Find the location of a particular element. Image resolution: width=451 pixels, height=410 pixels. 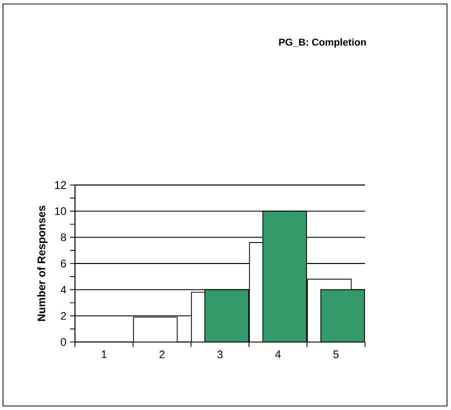

y-tick-label: 10 is located at coordinates (60, 211).